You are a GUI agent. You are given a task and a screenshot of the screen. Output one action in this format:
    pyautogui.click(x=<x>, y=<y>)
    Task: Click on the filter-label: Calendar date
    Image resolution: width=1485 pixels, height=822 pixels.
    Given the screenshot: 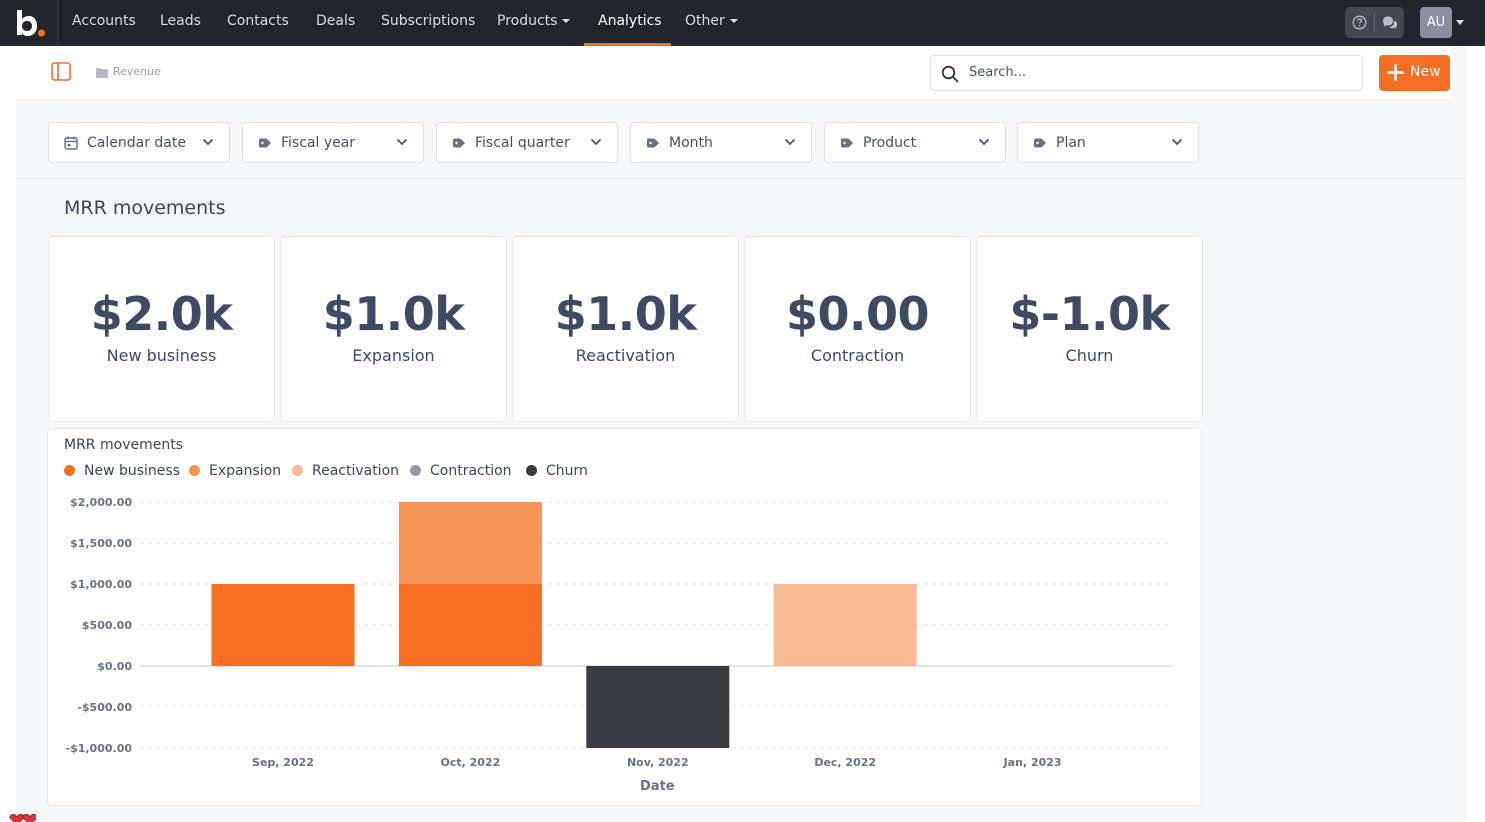 What is the action you would take?
    pyautogui.click(x=136, y=143)
    